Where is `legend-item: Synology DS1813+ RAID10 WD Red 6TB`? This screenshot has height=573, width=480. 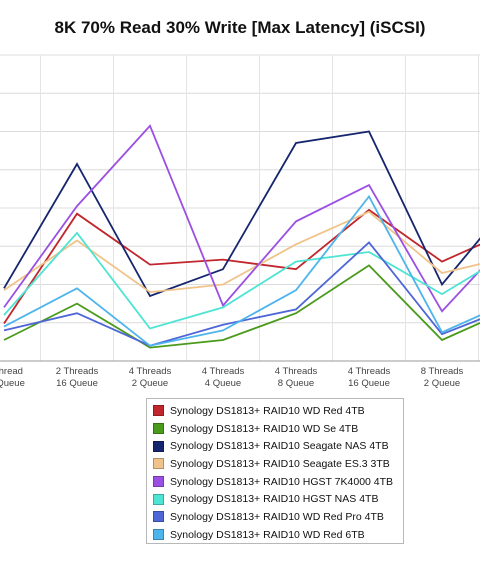 legend-item: Synology DS1813+ RAID10 WD Red 6TB is located at coordinates (278, 535).